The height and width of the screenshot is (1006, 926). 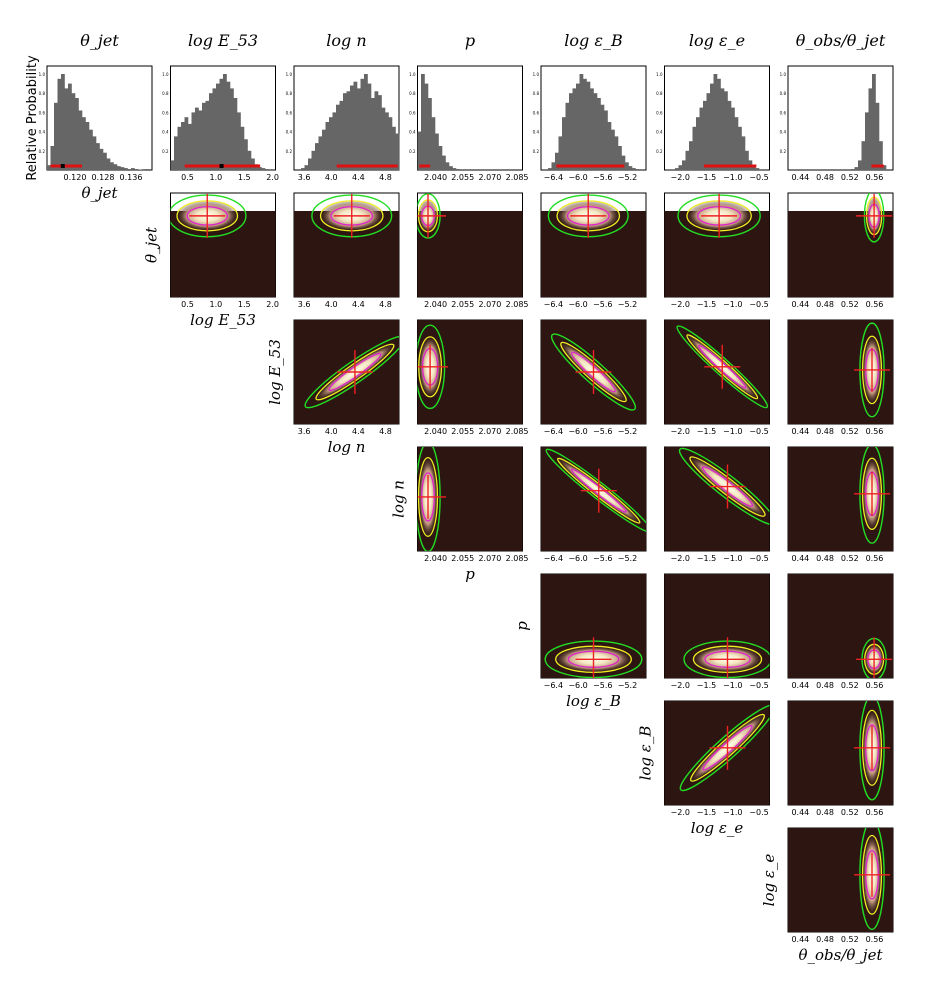 I want to click on y-tick-label: 0.4, so click(x=659, y=132).